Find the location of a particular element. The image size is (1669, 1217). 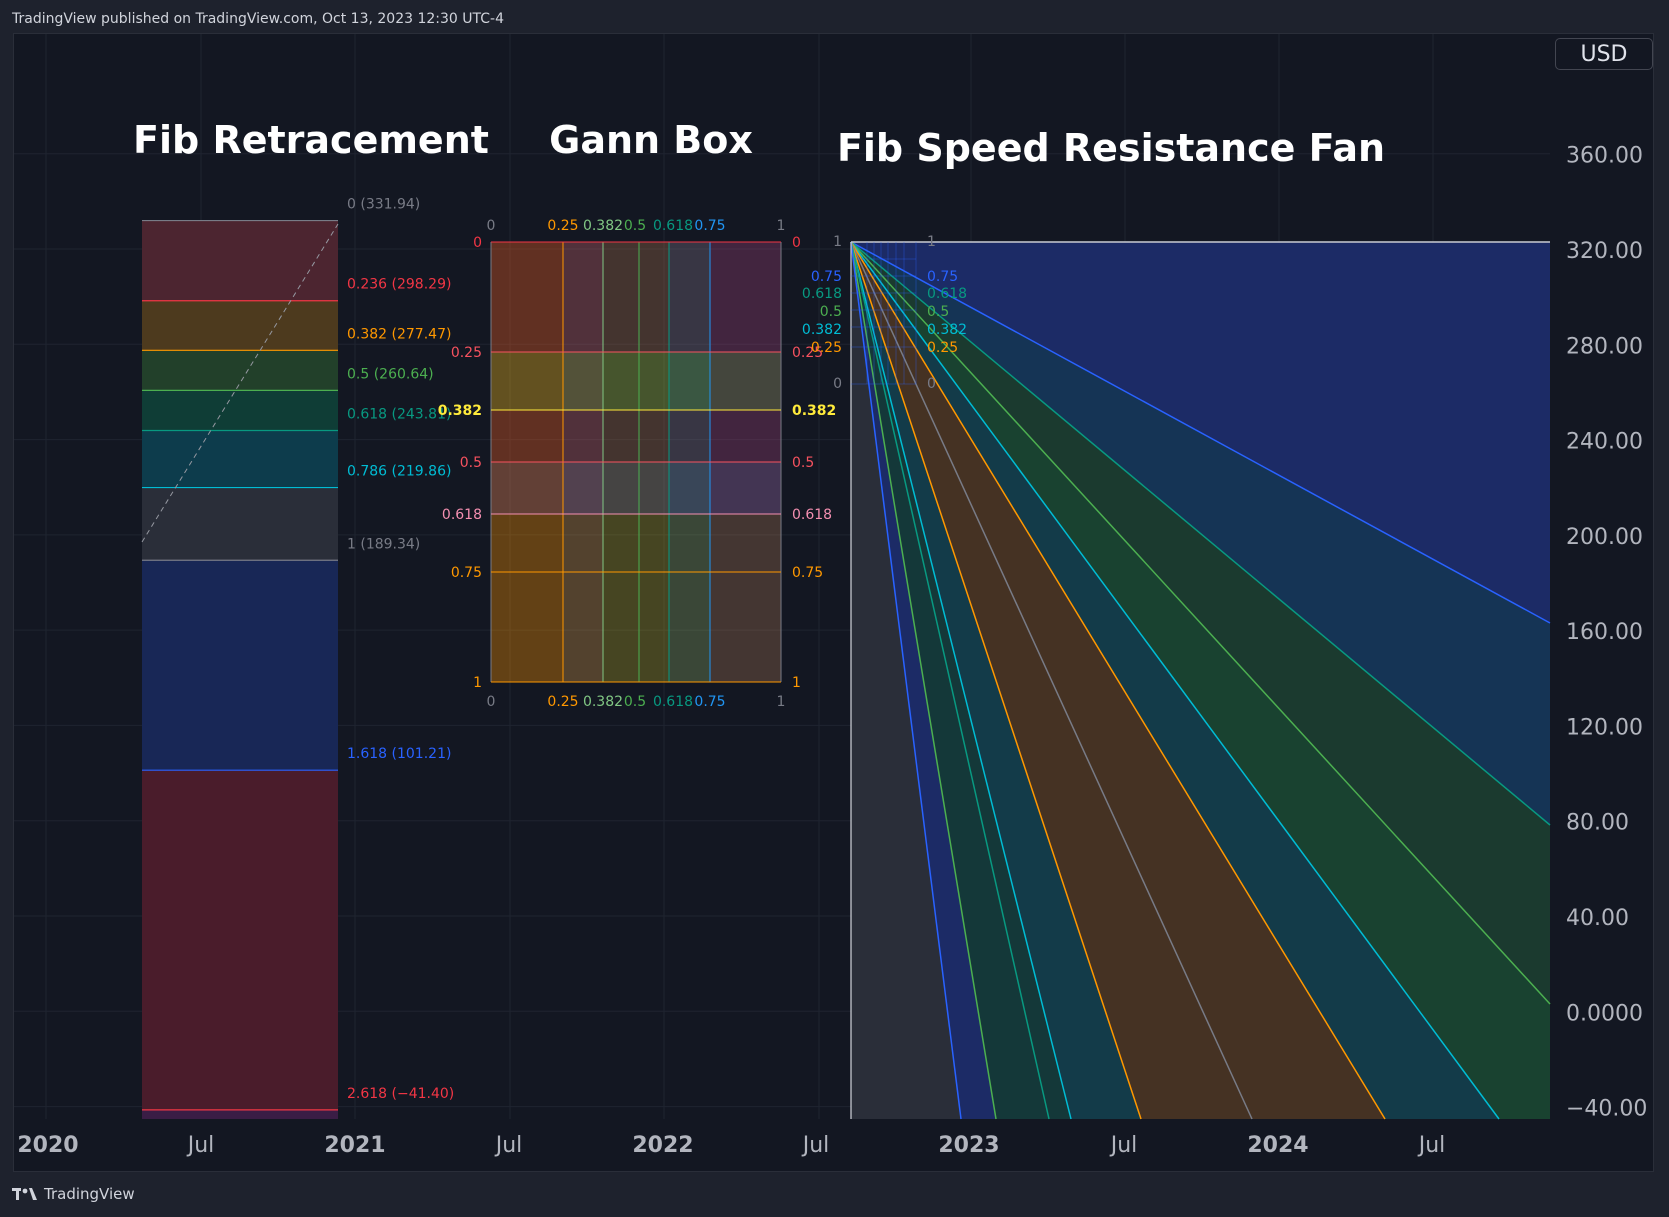

gann-price-label-right: 0 is located at coordinates (796, 243).